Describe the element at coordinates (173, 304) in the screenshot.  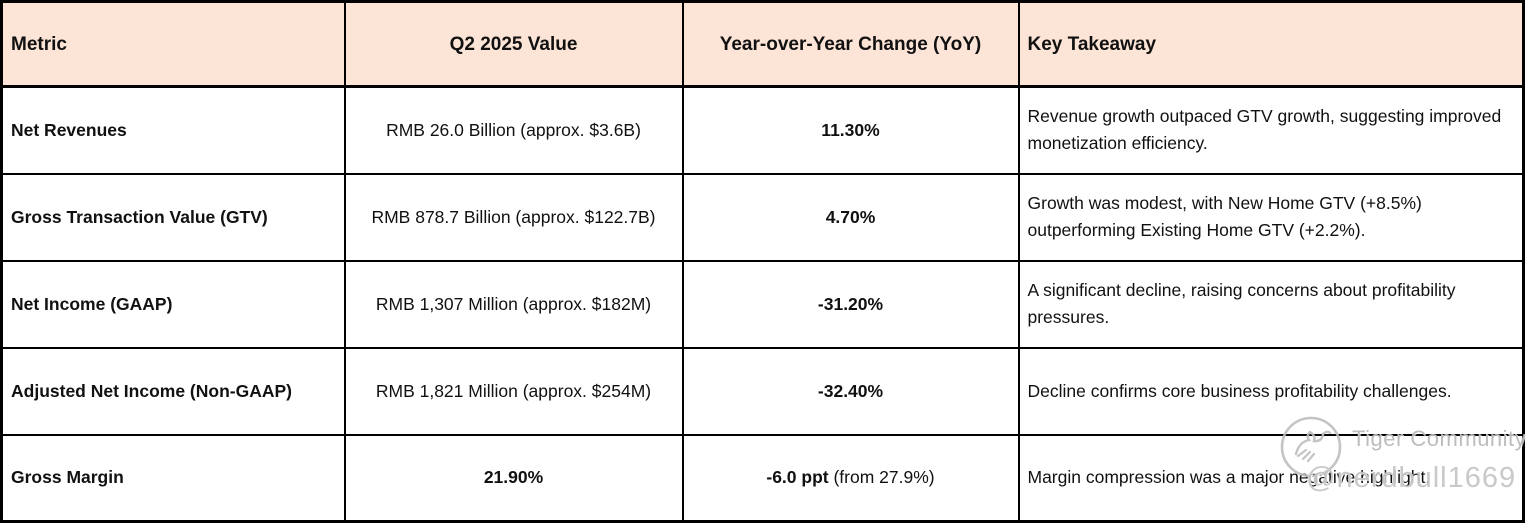
I see `metric-cell: Net Income (GAAP)` at that location.